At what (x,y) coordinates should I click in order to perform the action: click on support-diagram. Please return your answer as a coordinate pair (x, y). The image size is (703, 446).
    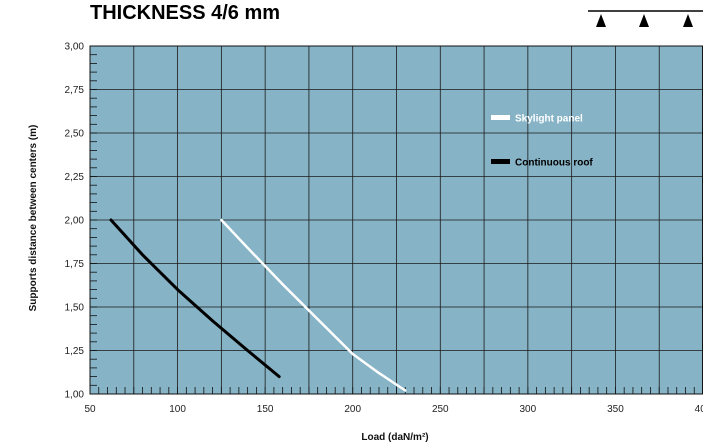
    Looking at the image, I should click on (645, 18).